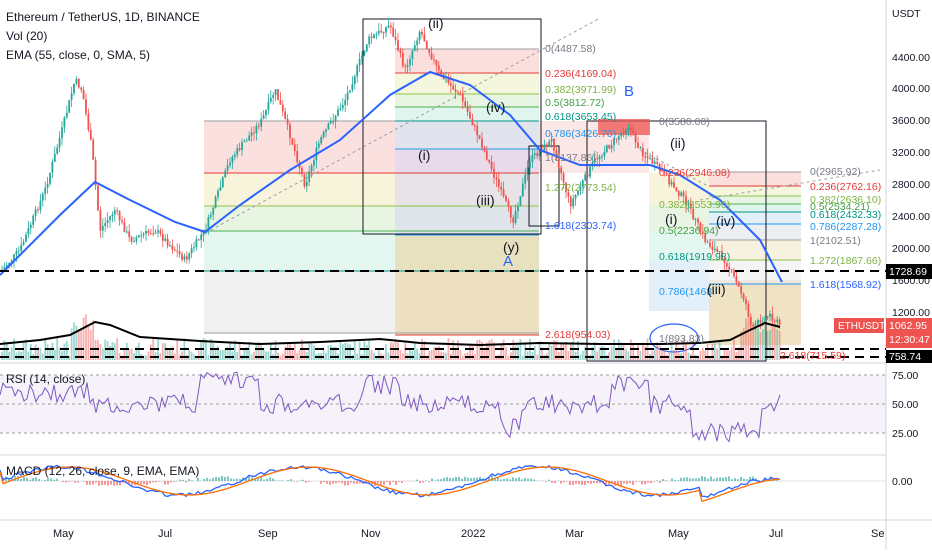 This screenshot has width=932, height=555. What do you see at coordinates (102, 471) in the screenshot?
I see `macd-legend: MACD (12, 26, close, 9, EMA, EMA)` at bounding box center [102, 471].